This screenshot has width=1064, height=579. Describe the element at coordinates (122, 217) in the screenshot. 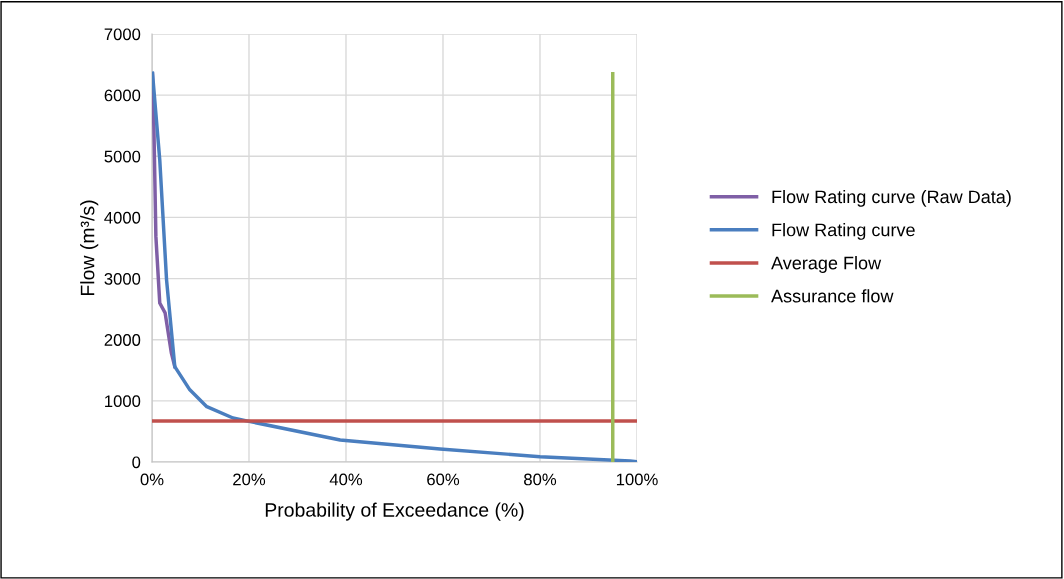

I see `y-tick-label: 4000` at that location.